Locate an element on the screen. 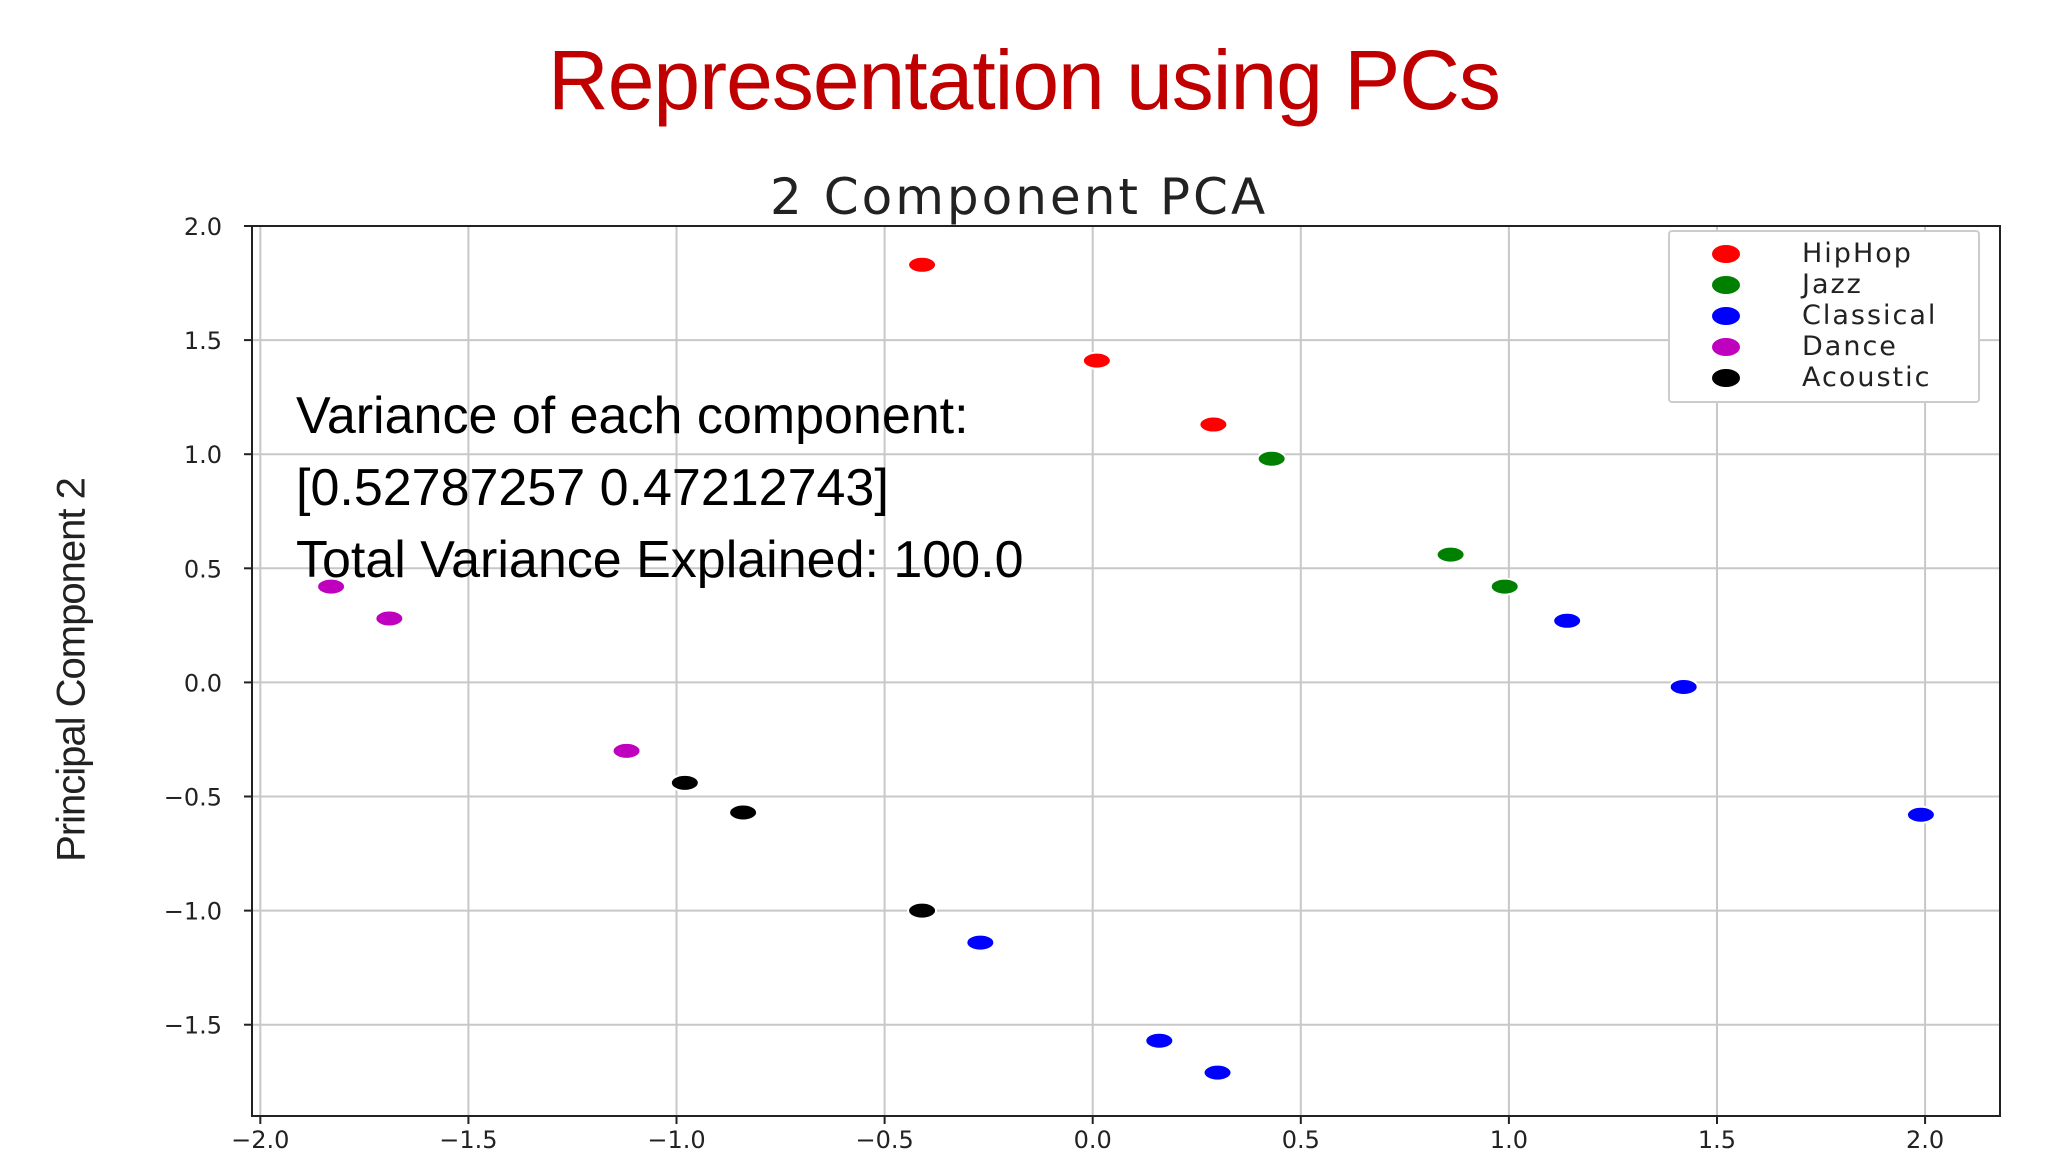 This screenshot has width=2048, height=1152. legend: HipHop Jazz Classical Dance Acoustic is located at coordinates (1824, 316).